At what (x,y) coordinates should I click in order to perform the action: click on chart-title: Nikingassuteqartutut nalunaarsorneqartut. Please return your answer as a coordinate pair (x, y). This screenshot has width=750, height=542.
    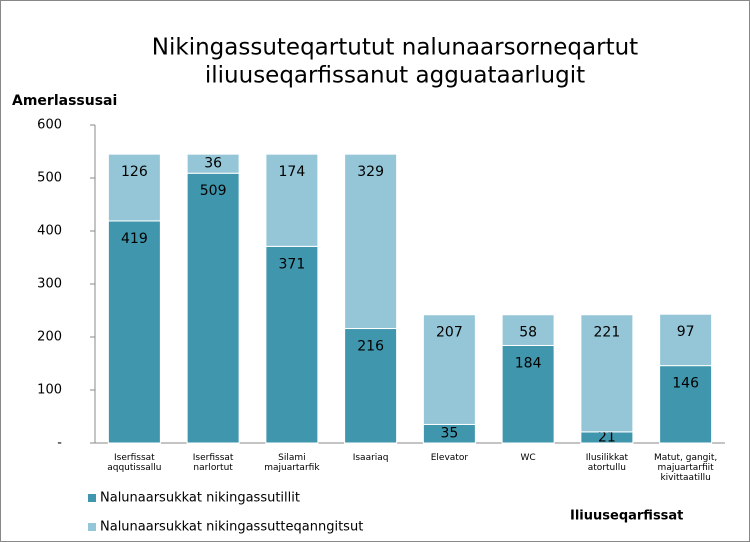
    Looking at the image, I should click on (395, 48).